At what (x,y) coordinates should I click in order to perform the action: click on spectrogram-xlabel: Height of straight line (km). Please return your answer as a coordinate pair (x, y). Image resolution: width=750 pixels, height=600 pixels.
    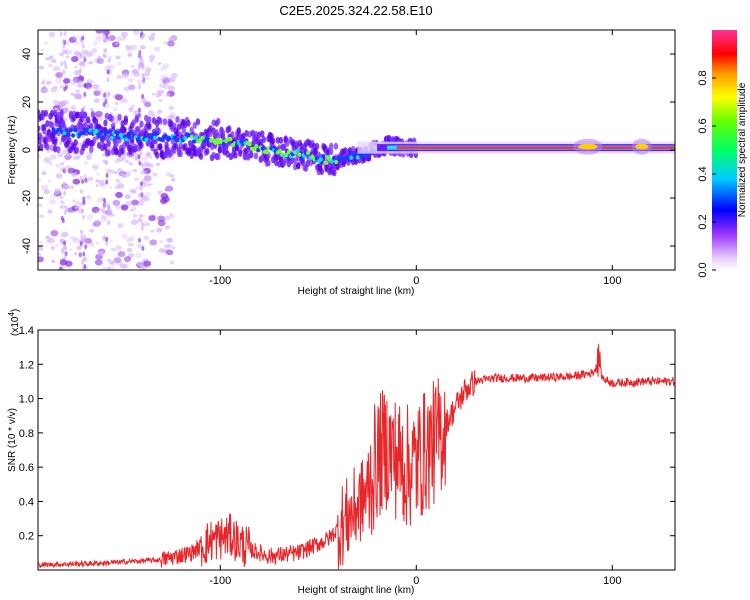
    Looking at the image, I should click on (356, 291).